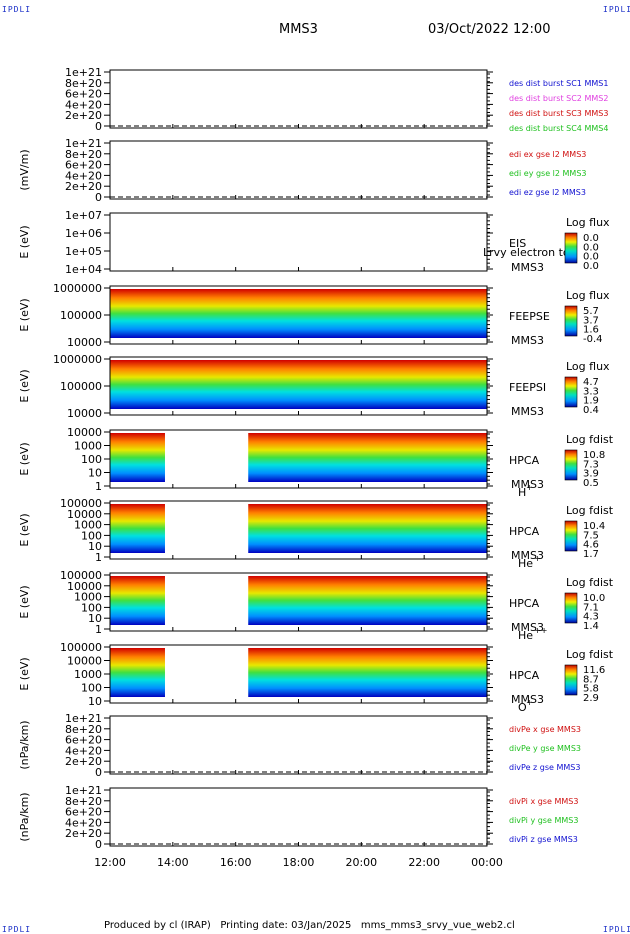 The width and height of the screenshot is (630, 934). I want to click on colorbar-tick-label: 3.3, so click(591, 391).